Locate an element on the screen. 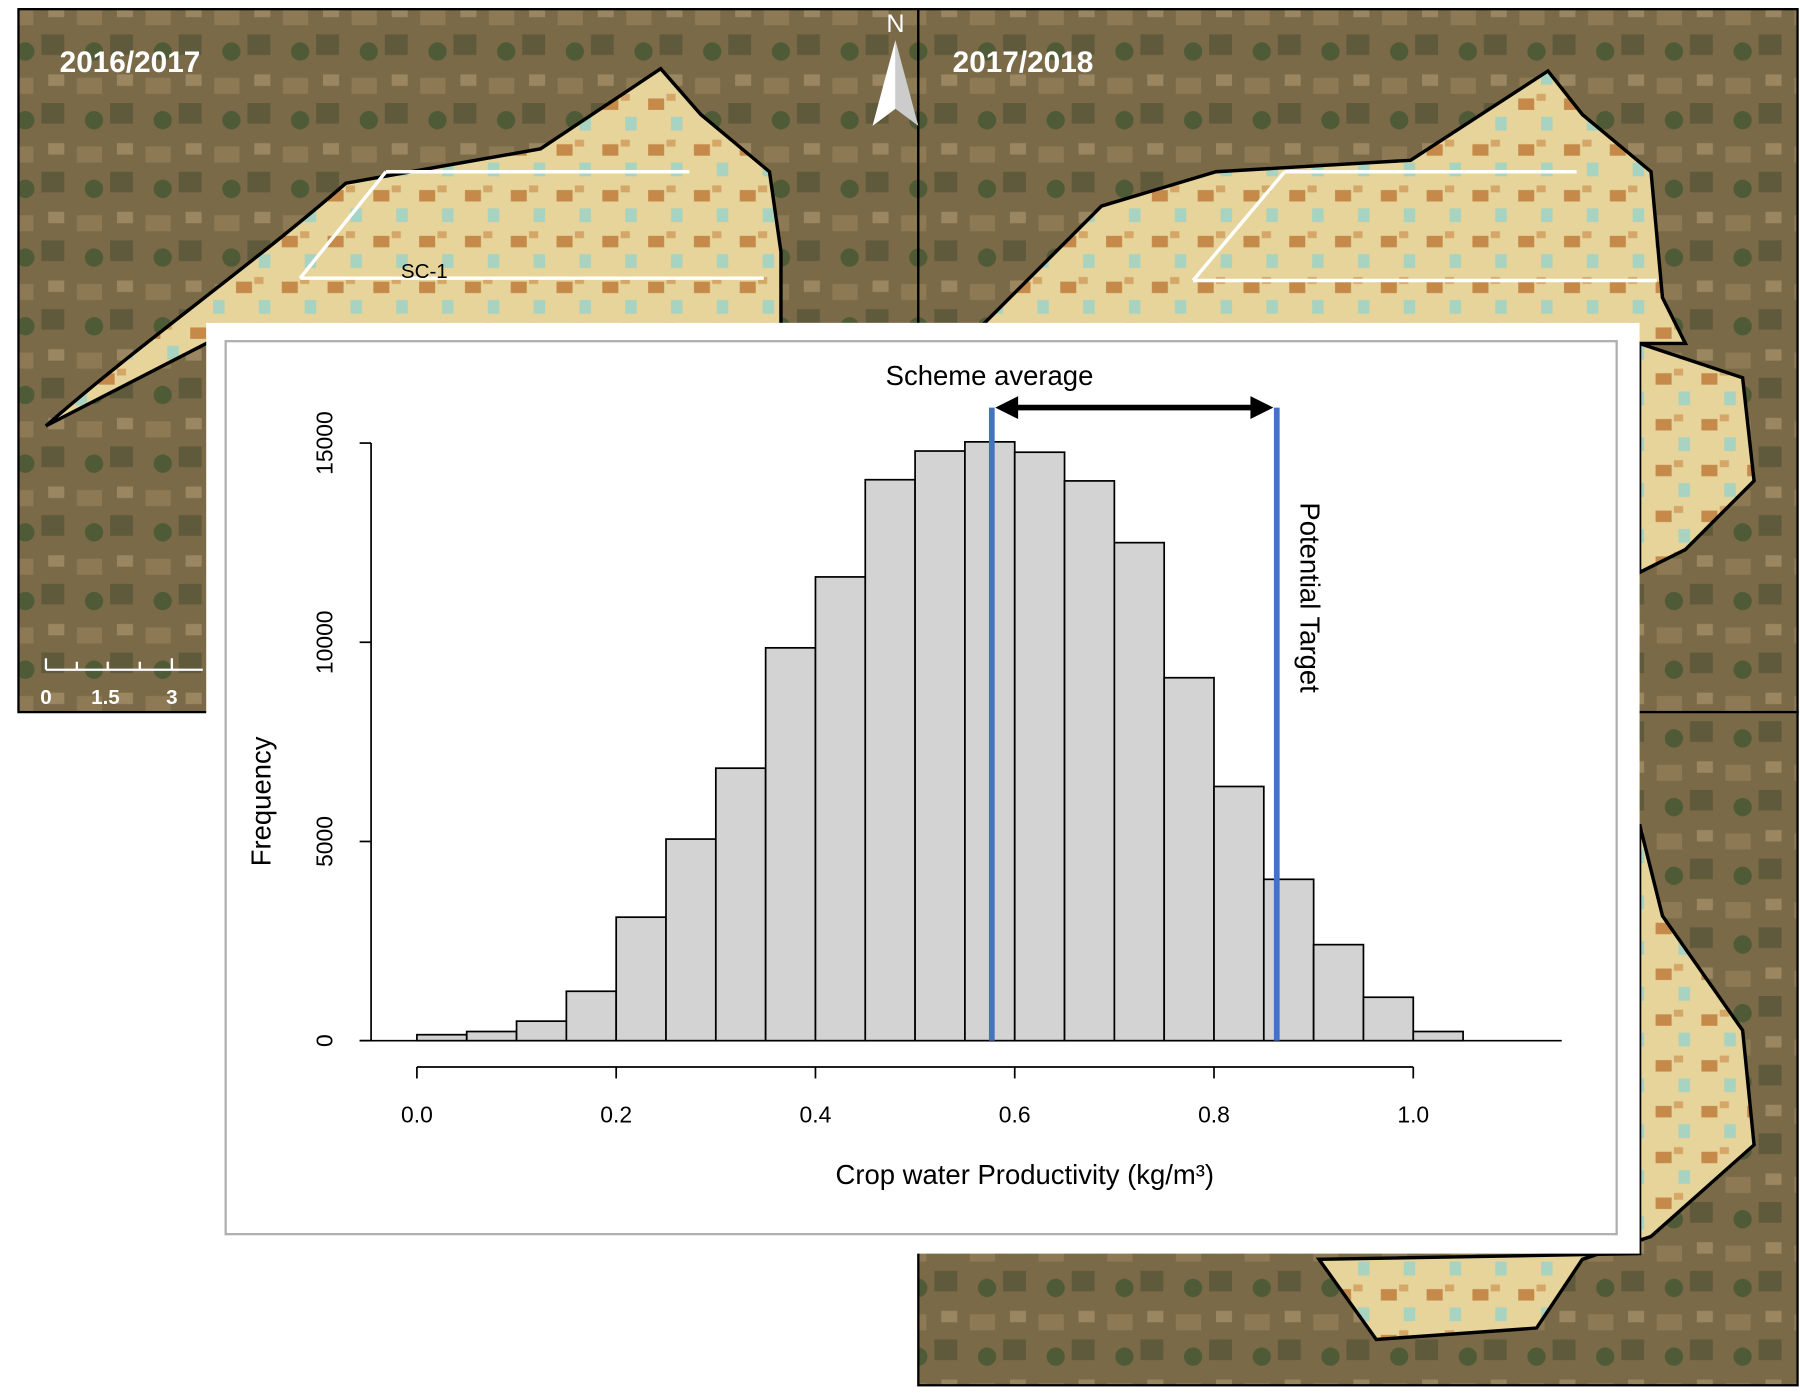  x-tick-label: 1.0 is located at coordinates (1413, 1114).